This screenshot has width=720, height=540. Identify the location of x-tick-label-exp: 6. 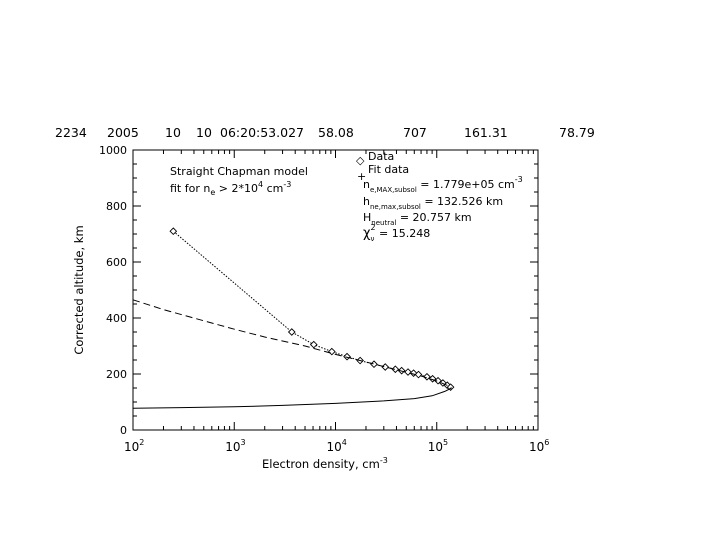
(546, 442).